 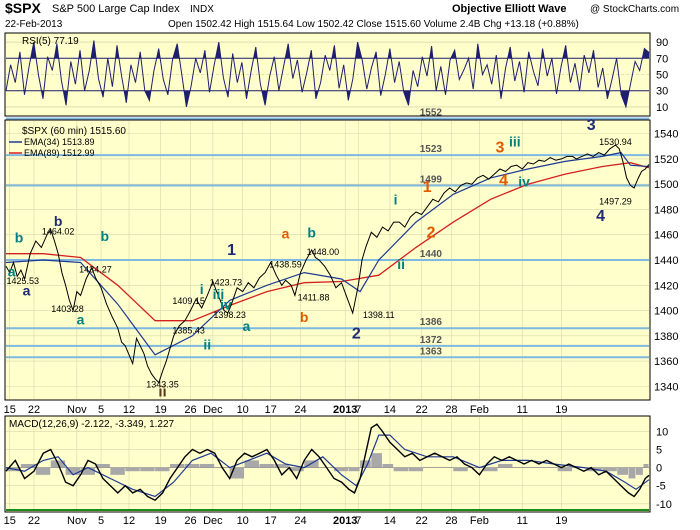 I want to click on rsi-tick-label: 90, so click(x=662, y=43).